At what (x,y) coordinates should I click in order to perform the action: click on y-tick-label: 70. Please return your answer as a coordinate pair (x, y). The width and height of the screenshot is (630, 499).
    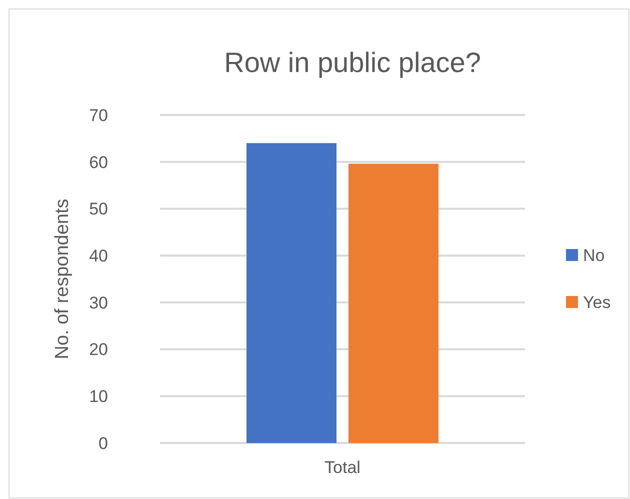
    Looking at the image, I should click on (98, 115).